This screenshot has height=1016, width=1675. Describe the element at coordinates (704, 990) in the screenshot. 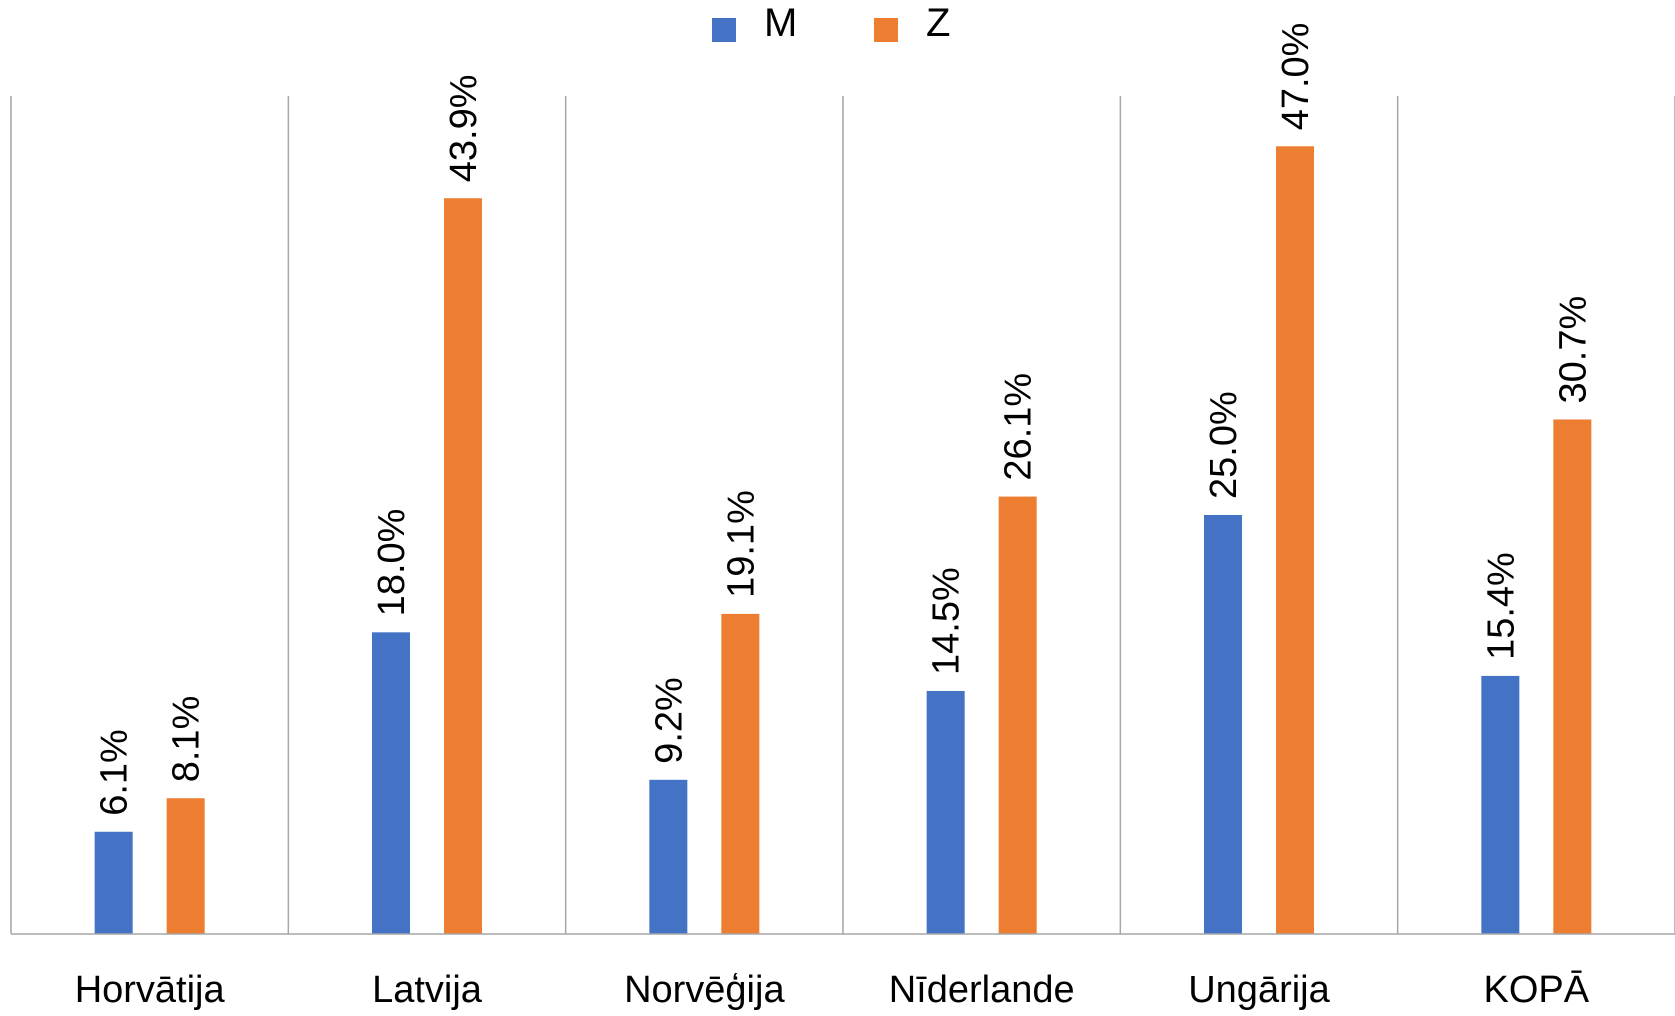

I see `x-tick-label: Norvēģija` at that location.